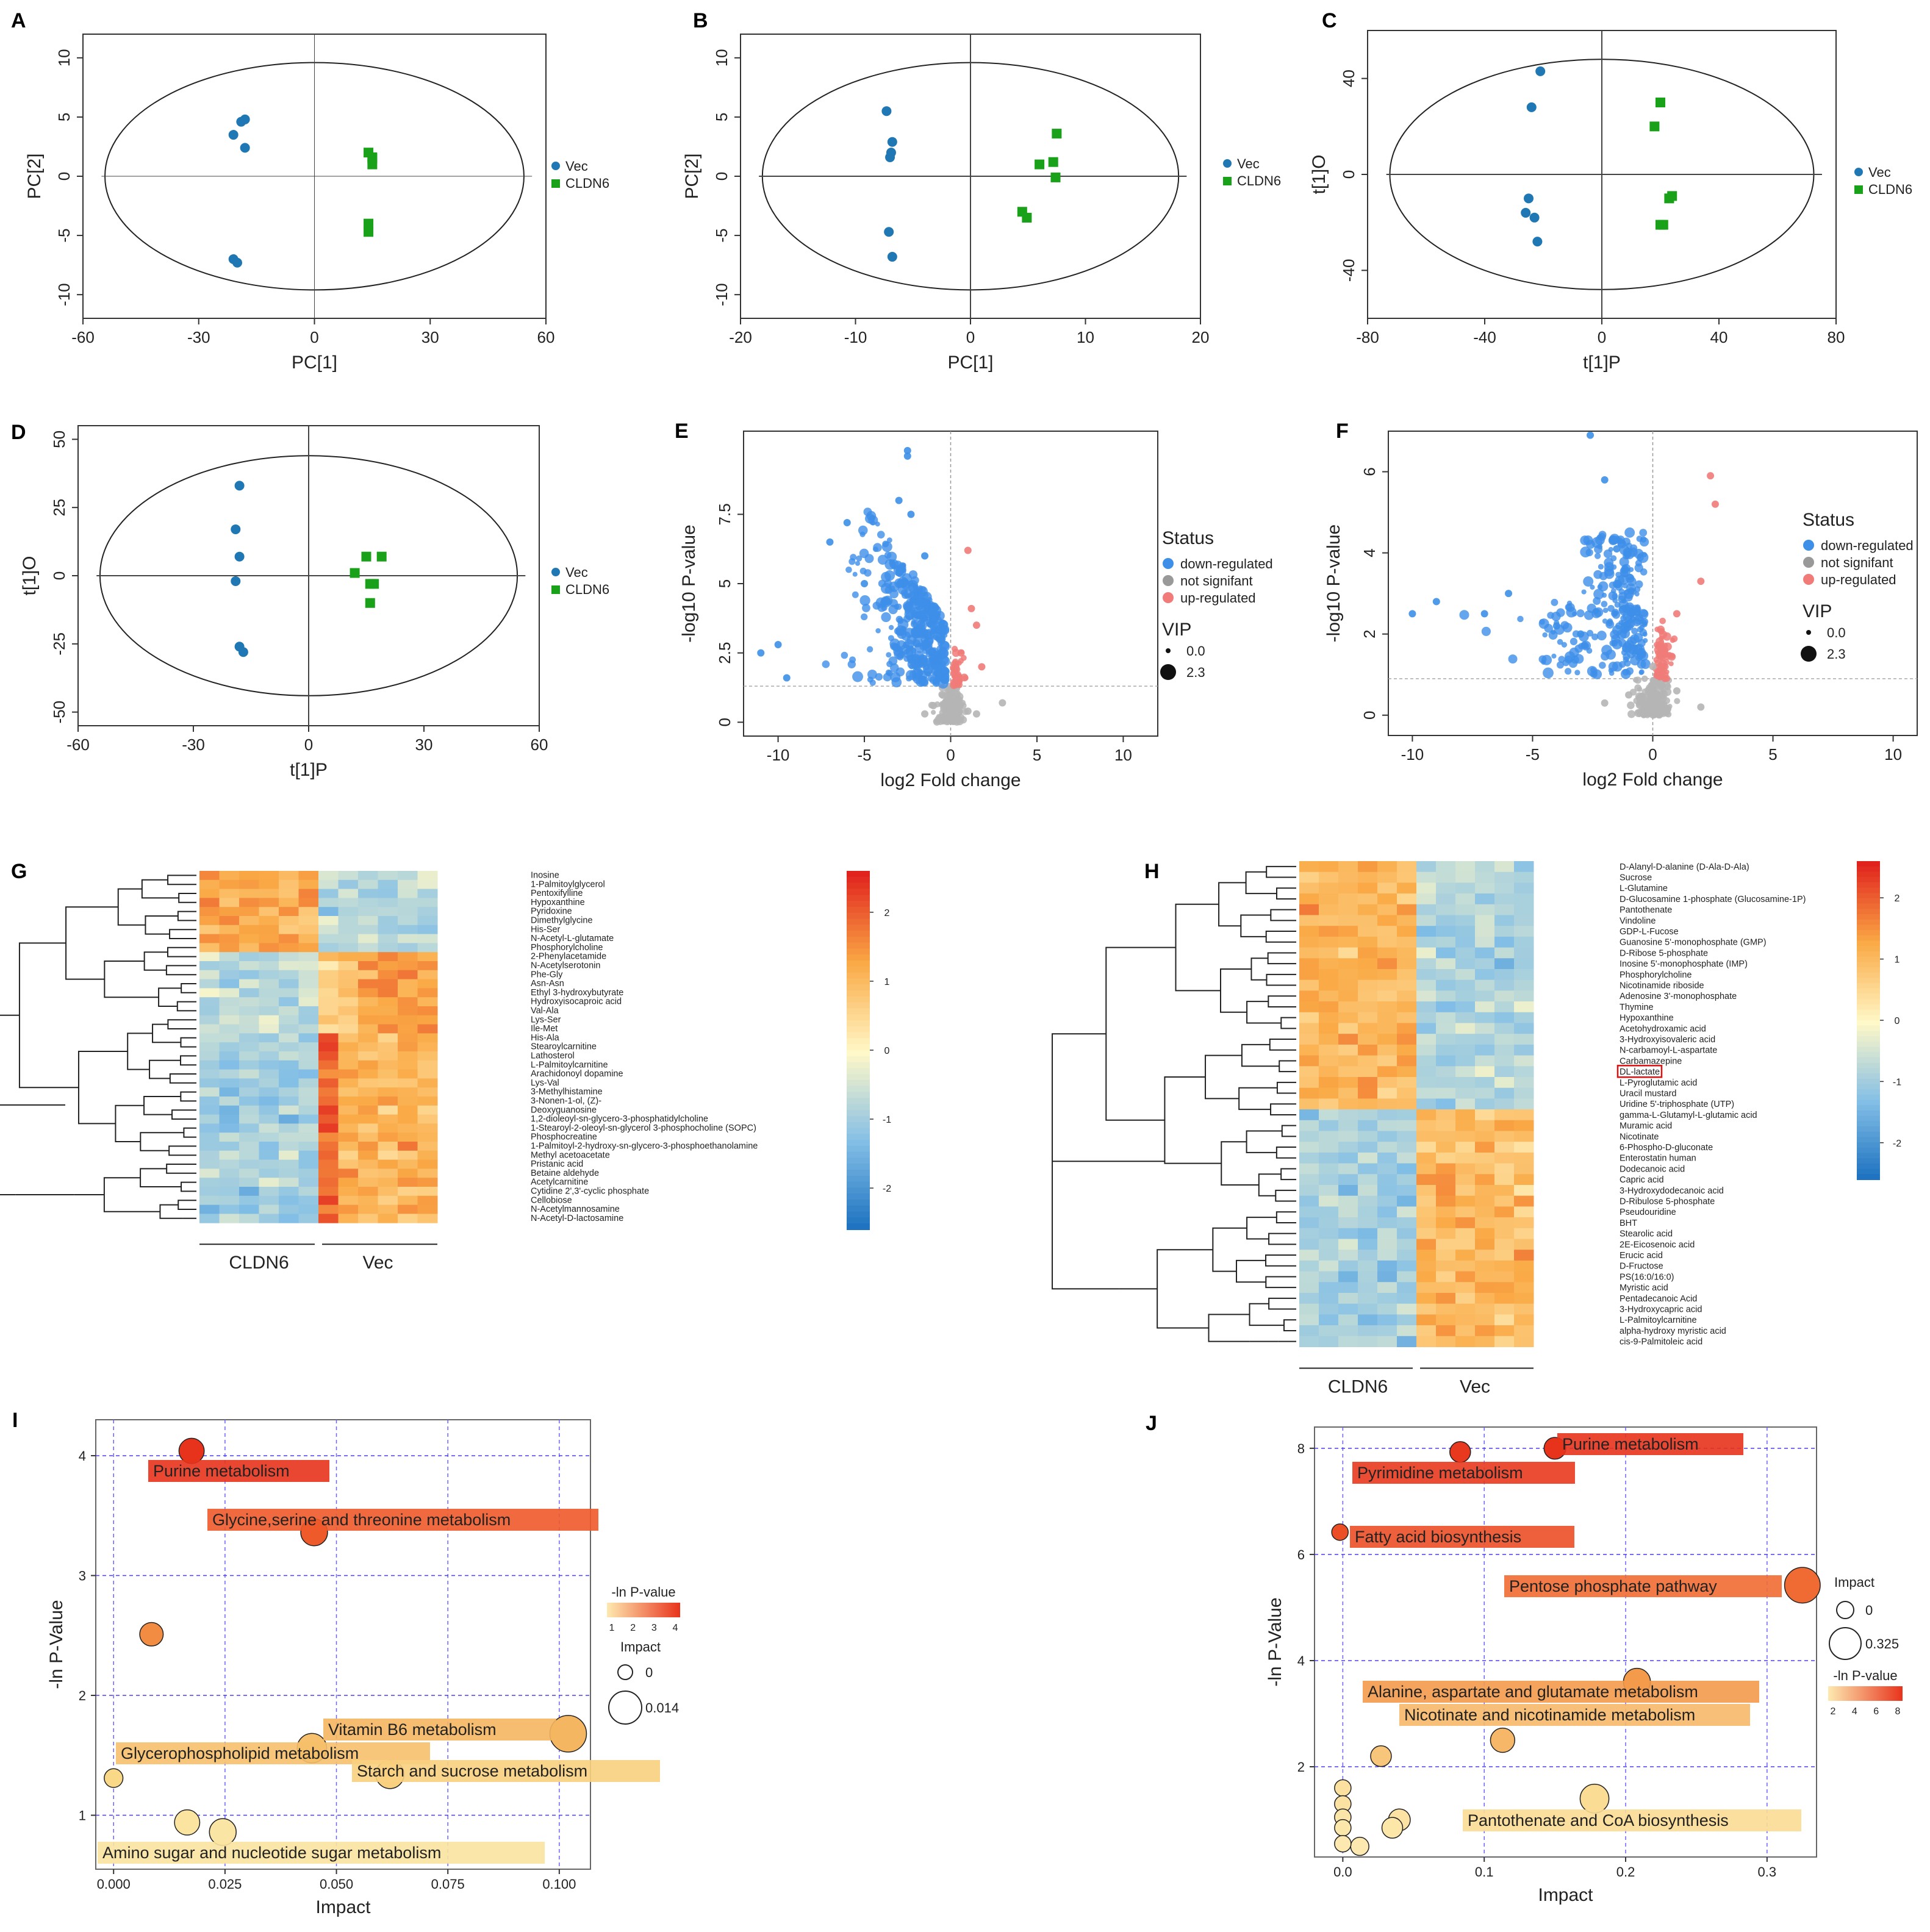  Describe the element at coordinates (1639, 1071) in the screenshot. I see `highlight-box-dl-lactate` at that location.